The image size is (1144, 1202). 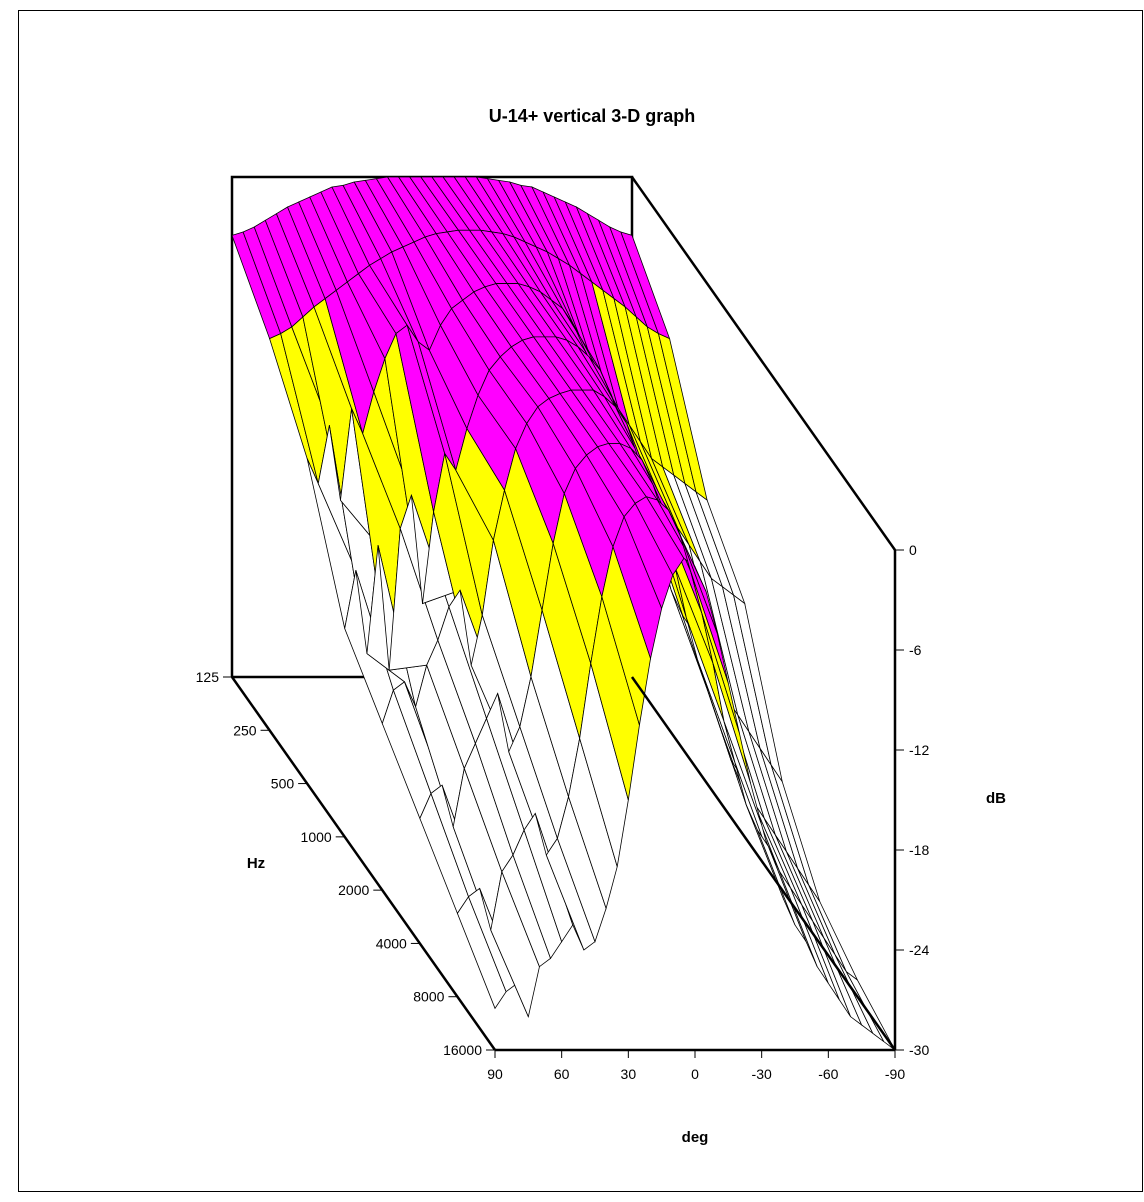 I want to click on y-tick-label: 1000, so click(x=316, y=837).